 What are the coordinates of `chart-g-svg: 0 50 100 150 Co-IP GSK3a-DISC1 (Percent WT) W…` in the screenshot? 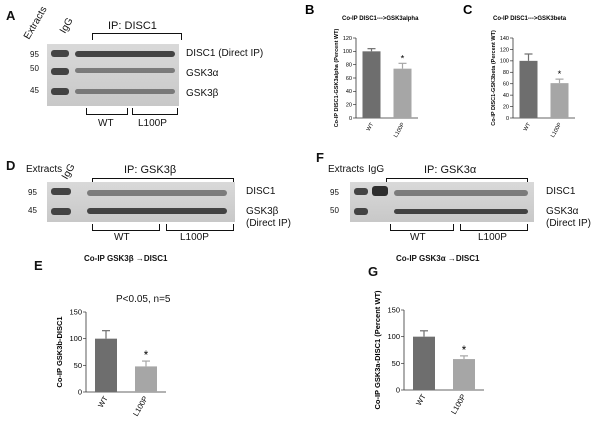 It's located at (428, 353).